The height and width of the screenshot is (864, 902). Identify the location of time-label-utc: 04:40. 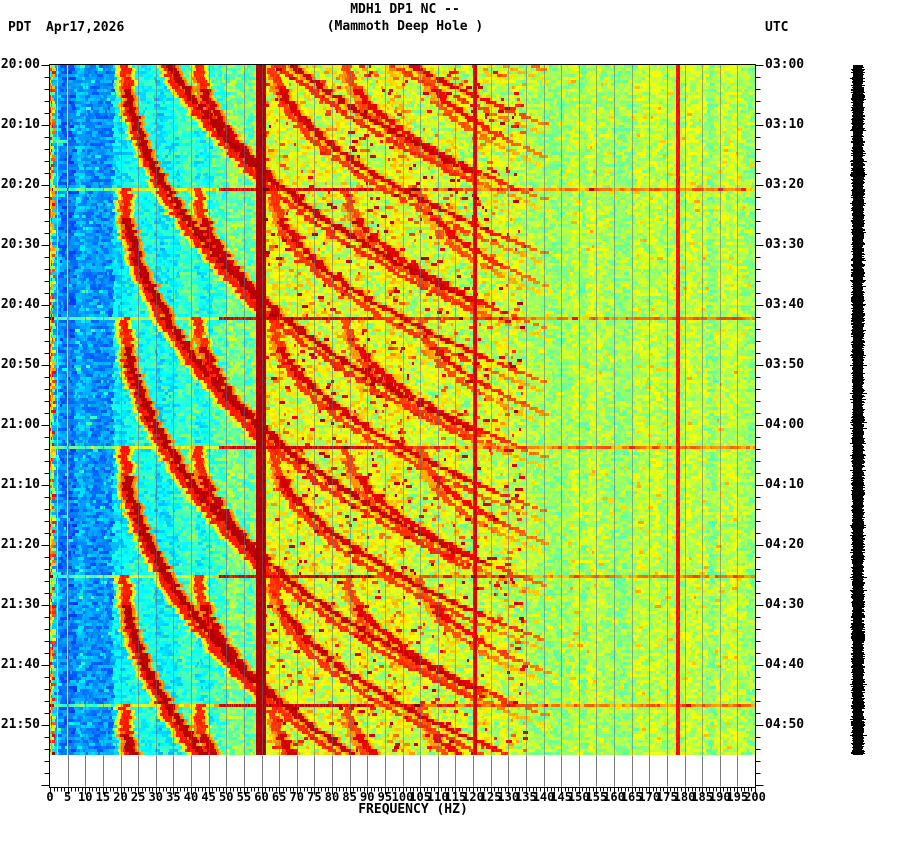
(785, 664).